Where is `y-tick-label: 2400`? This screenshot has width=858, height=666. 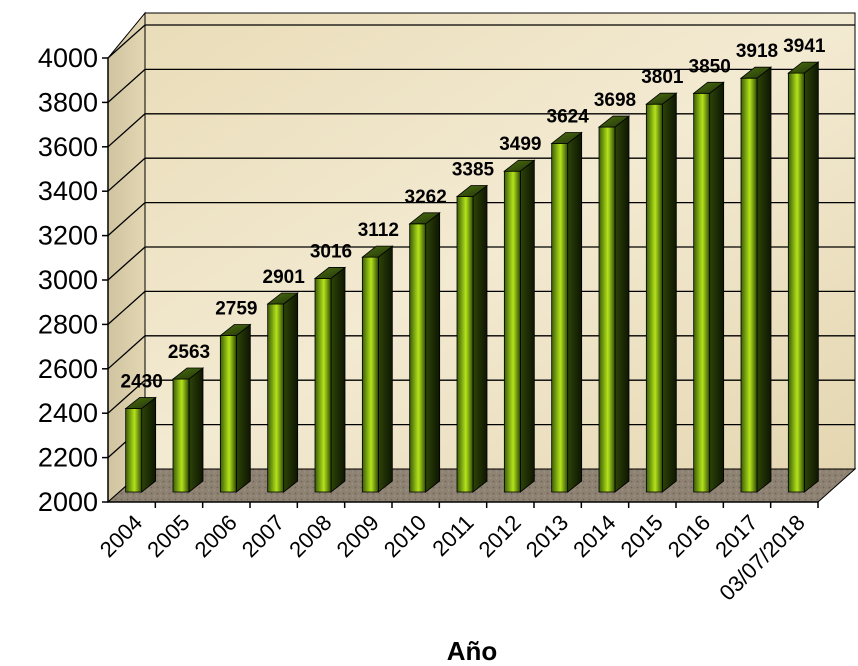
y-tick-label: 2400 is located at coordinates (68, 413).